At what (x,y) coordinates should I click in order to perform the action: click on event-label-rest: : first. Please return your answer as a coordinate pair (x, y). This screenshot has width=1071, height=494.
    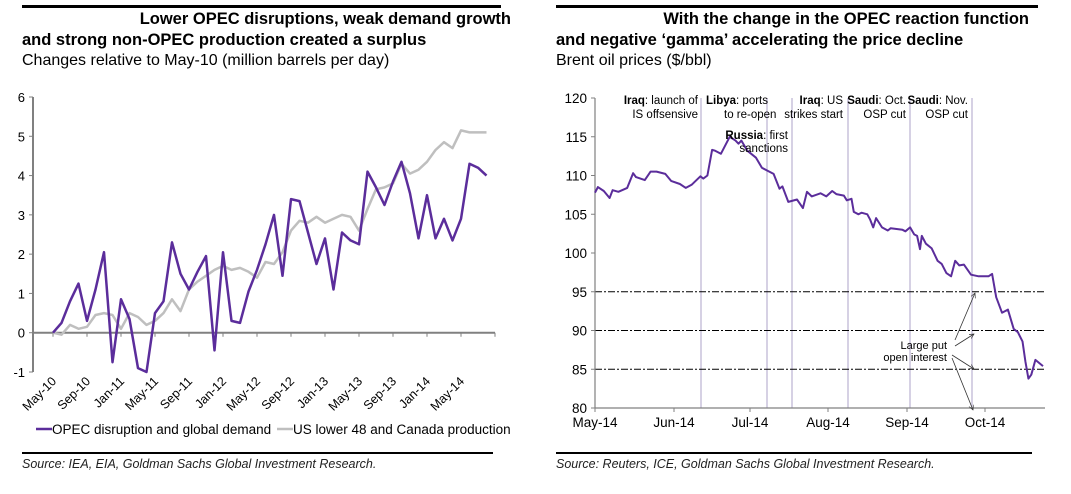
    Looking at the image, I should click on (776, 136).